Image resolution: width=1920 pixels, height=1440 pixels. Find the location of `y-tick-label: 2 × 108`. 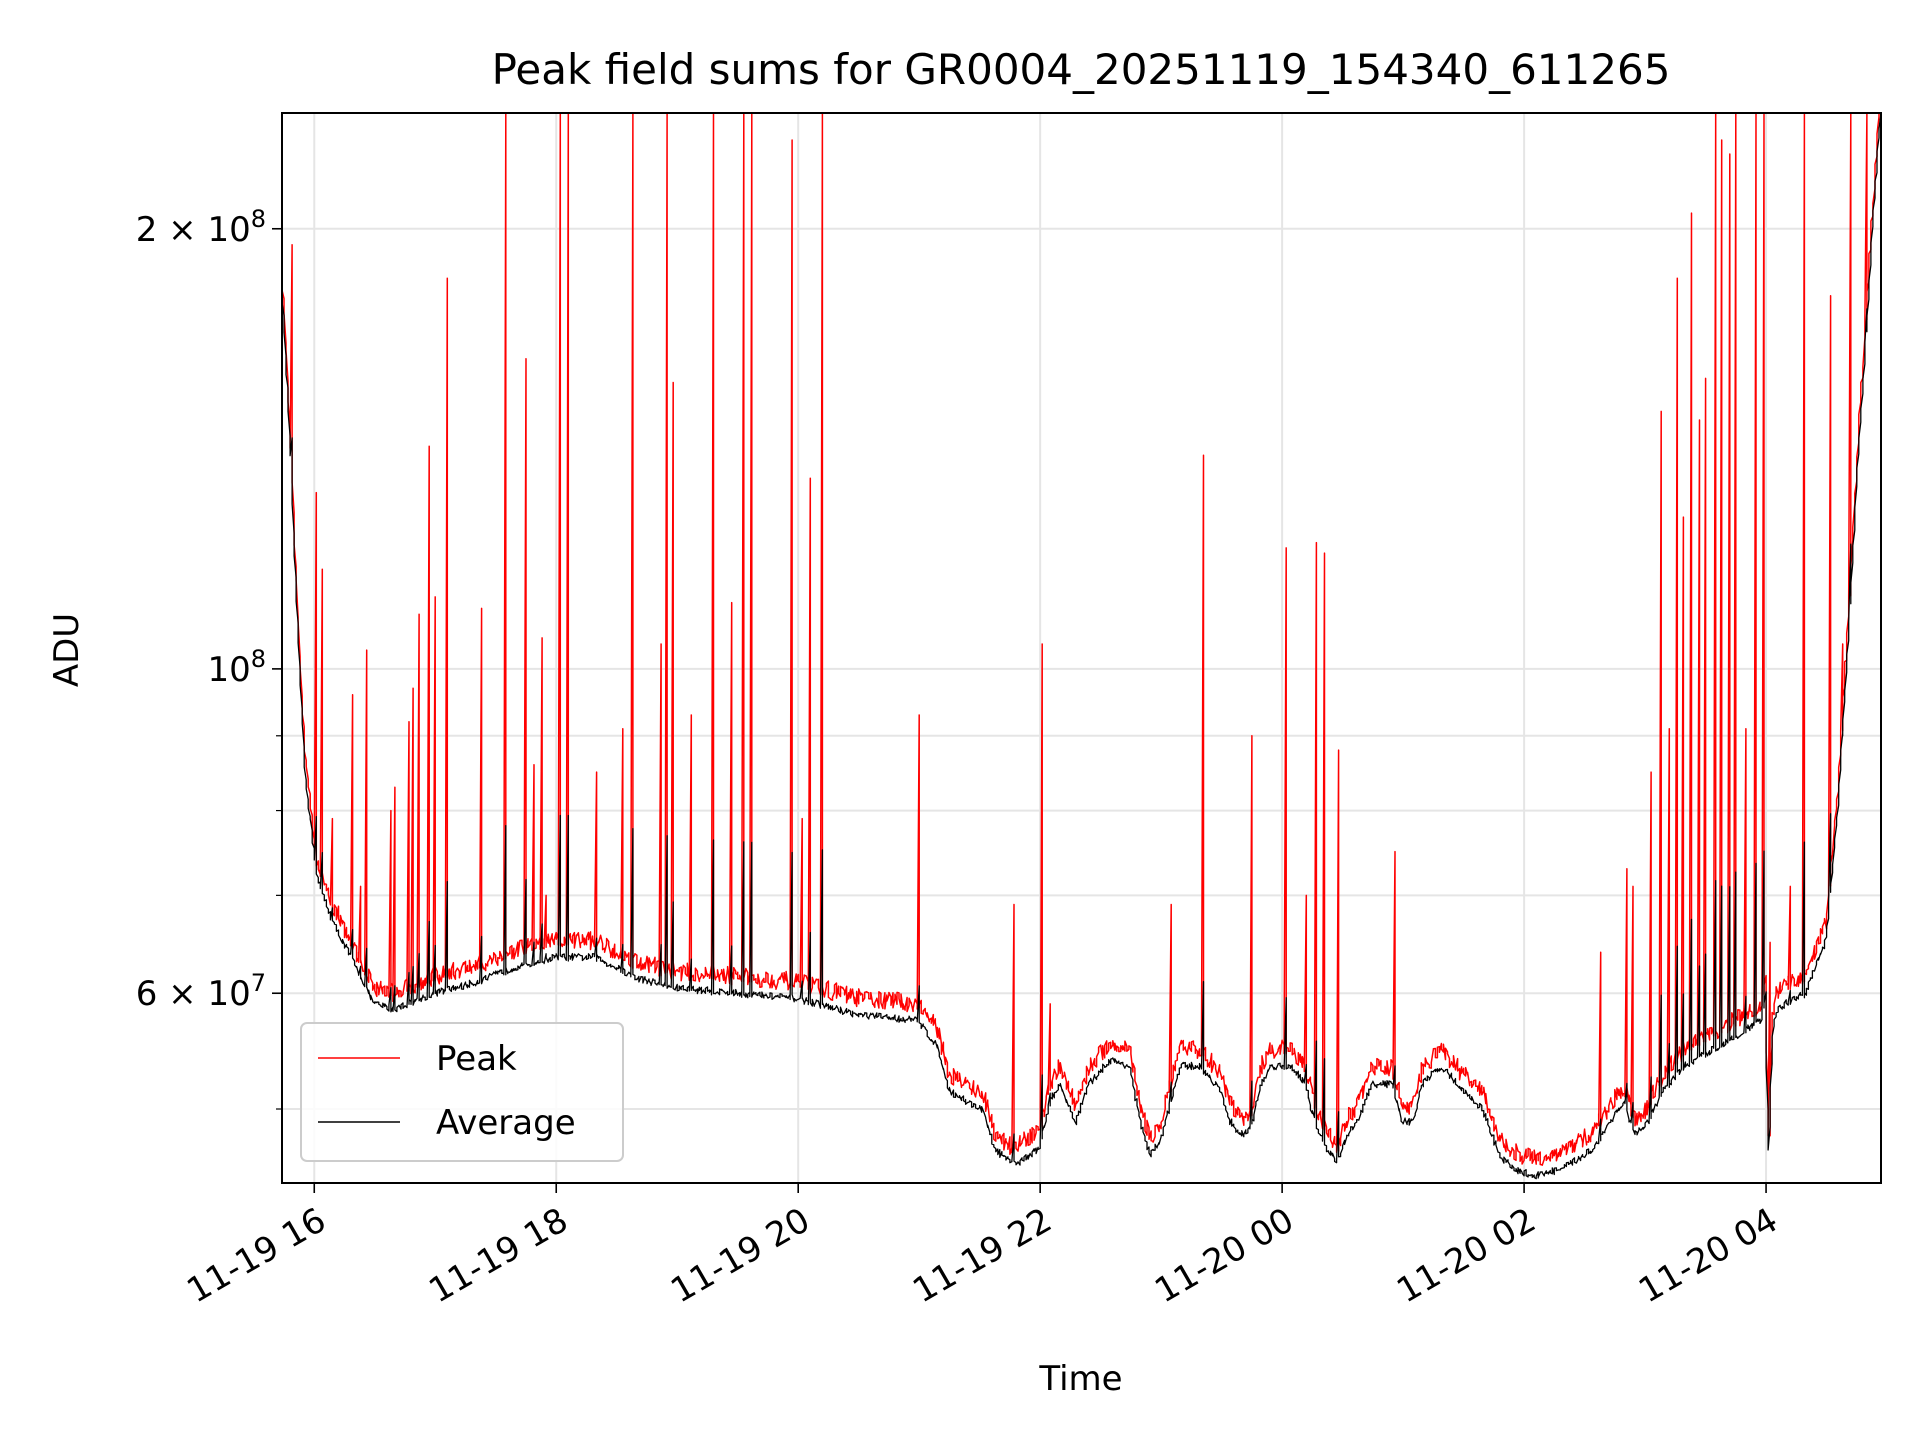

y-tick-label: 2 × 108 is located at coordinates (201, 227).